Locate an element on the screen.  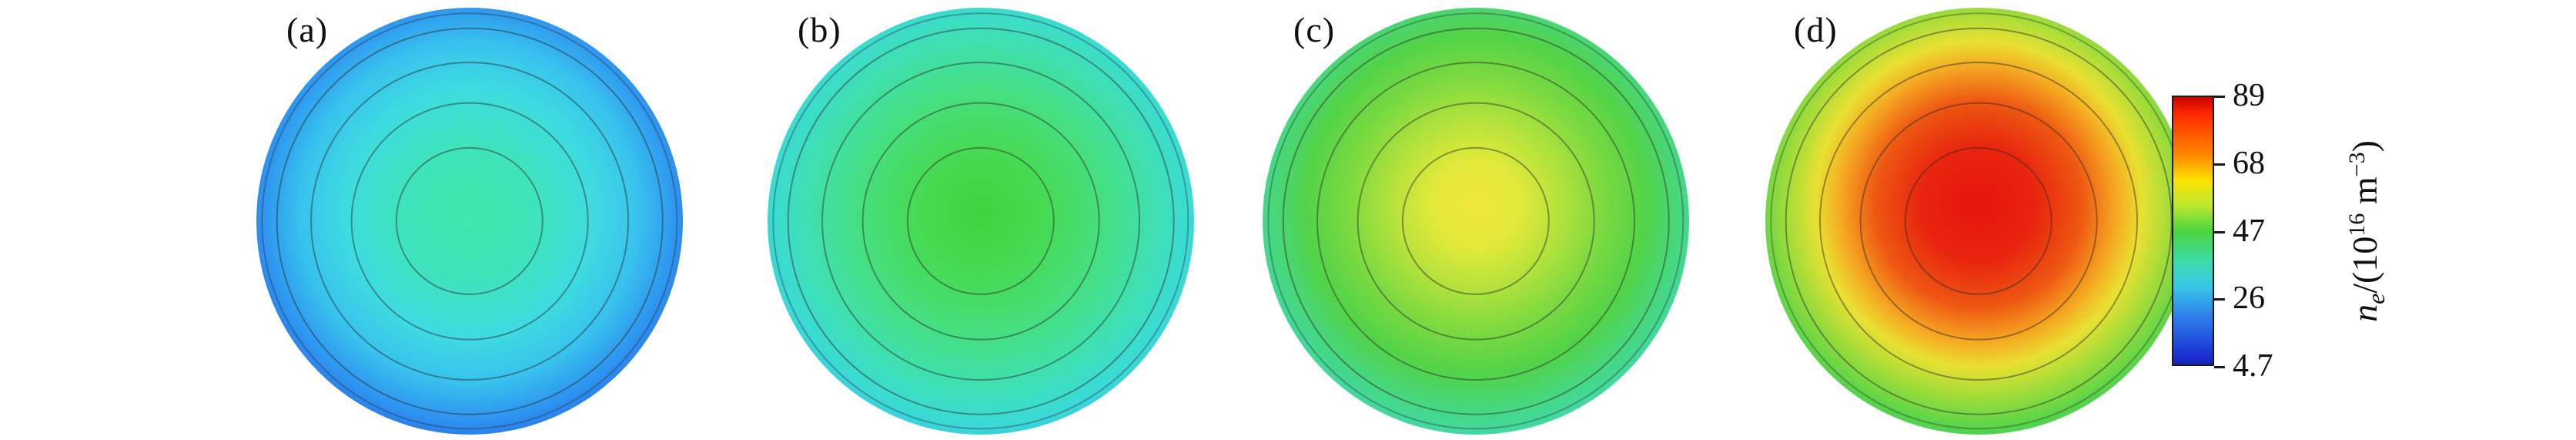
colorbar-tick-label: 89 is located at coordinates (2249, 95).